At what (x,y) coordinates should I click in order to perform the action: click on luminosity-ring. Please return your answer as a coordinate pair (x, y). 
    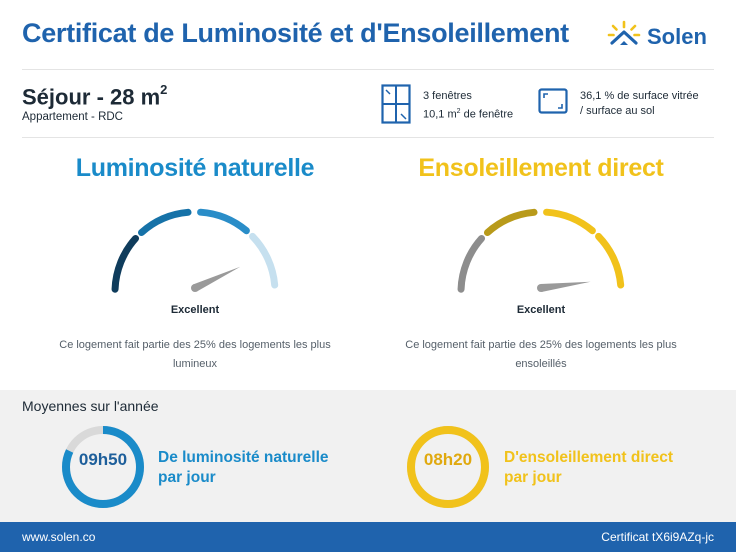
    Looking at the image, I should click on (103, 467).